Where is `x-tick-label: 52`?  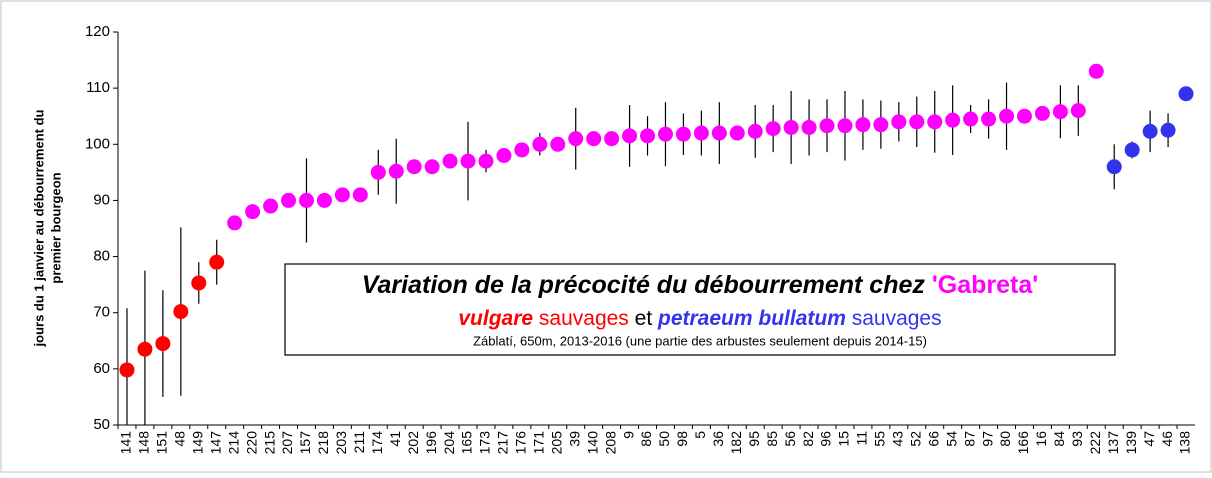
x-tick-label: 52 is located at coordinates (915, 439).